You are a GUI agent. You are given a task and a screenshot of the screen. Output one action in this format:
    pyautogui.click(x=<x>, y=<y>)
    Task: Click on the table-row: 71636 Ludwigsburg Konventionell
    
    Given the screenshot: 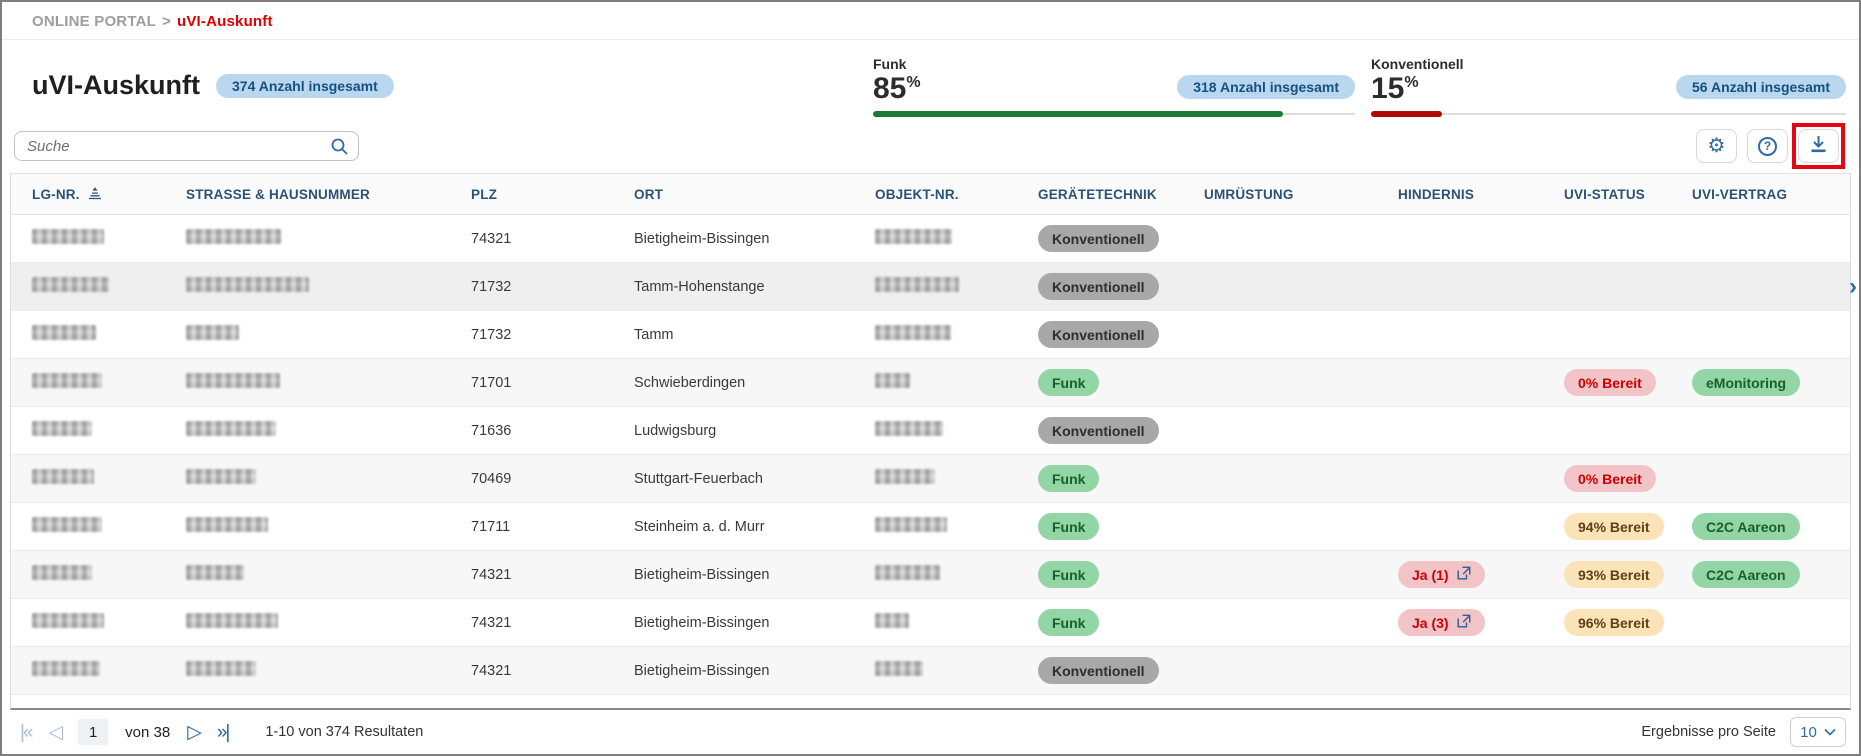 What is the action you would take?
    pyautogui.click(x=930, y=431)
    